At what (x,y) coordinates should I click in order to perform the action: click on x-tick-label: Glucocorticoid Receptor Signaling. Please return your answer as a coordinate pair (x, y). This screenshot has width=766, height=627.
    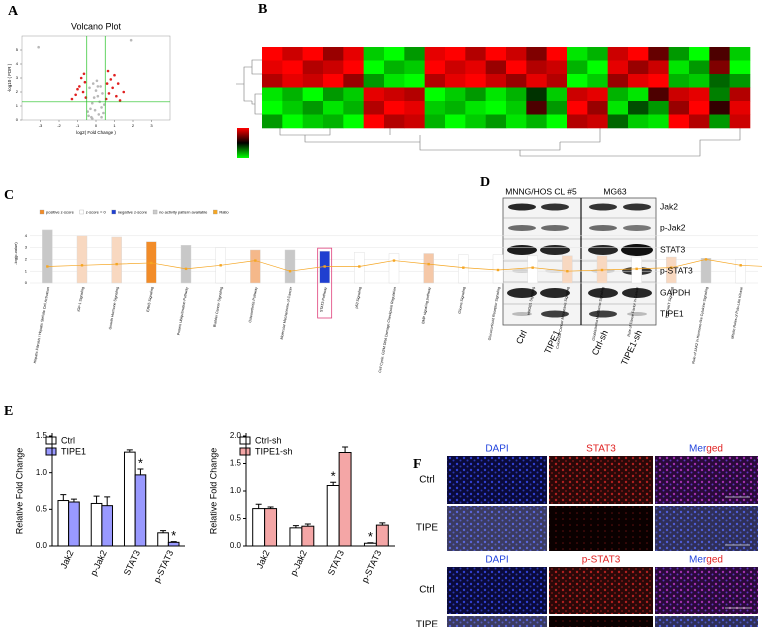
    Looking at the image, I should click on (494, 314).